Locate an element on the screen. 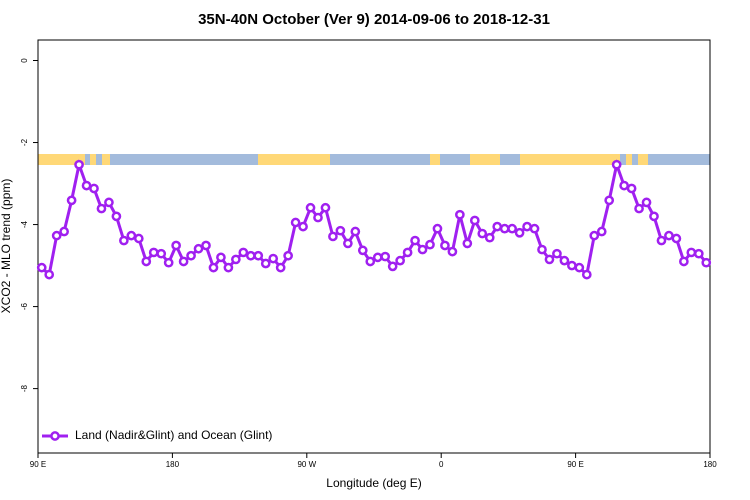 This screenshot has height=500, width=750. y-axis-label: XCO2 - MLO trend (ppm) is located at coordinates (6, 246).